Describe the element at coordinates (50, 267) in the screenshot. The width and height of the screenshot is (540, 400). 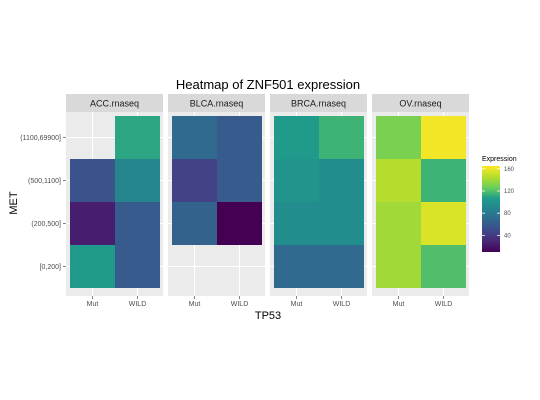
I see `y-tick-label: [0,200]` at that location.